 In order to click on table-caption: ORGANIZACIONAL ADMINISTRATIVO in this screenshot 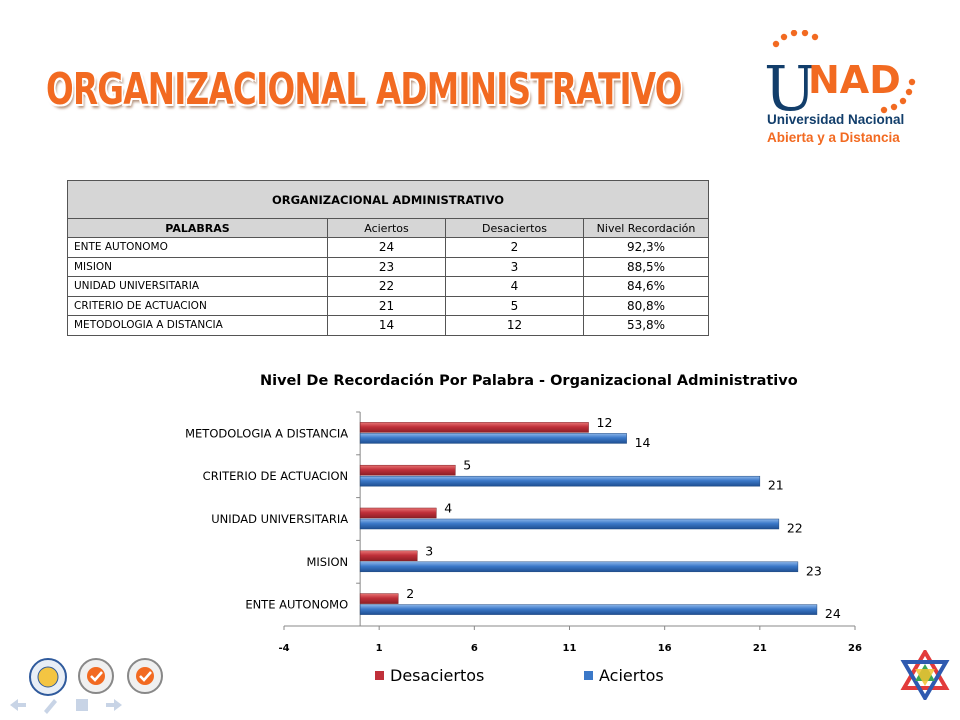, I will do `click(388, 199)`.